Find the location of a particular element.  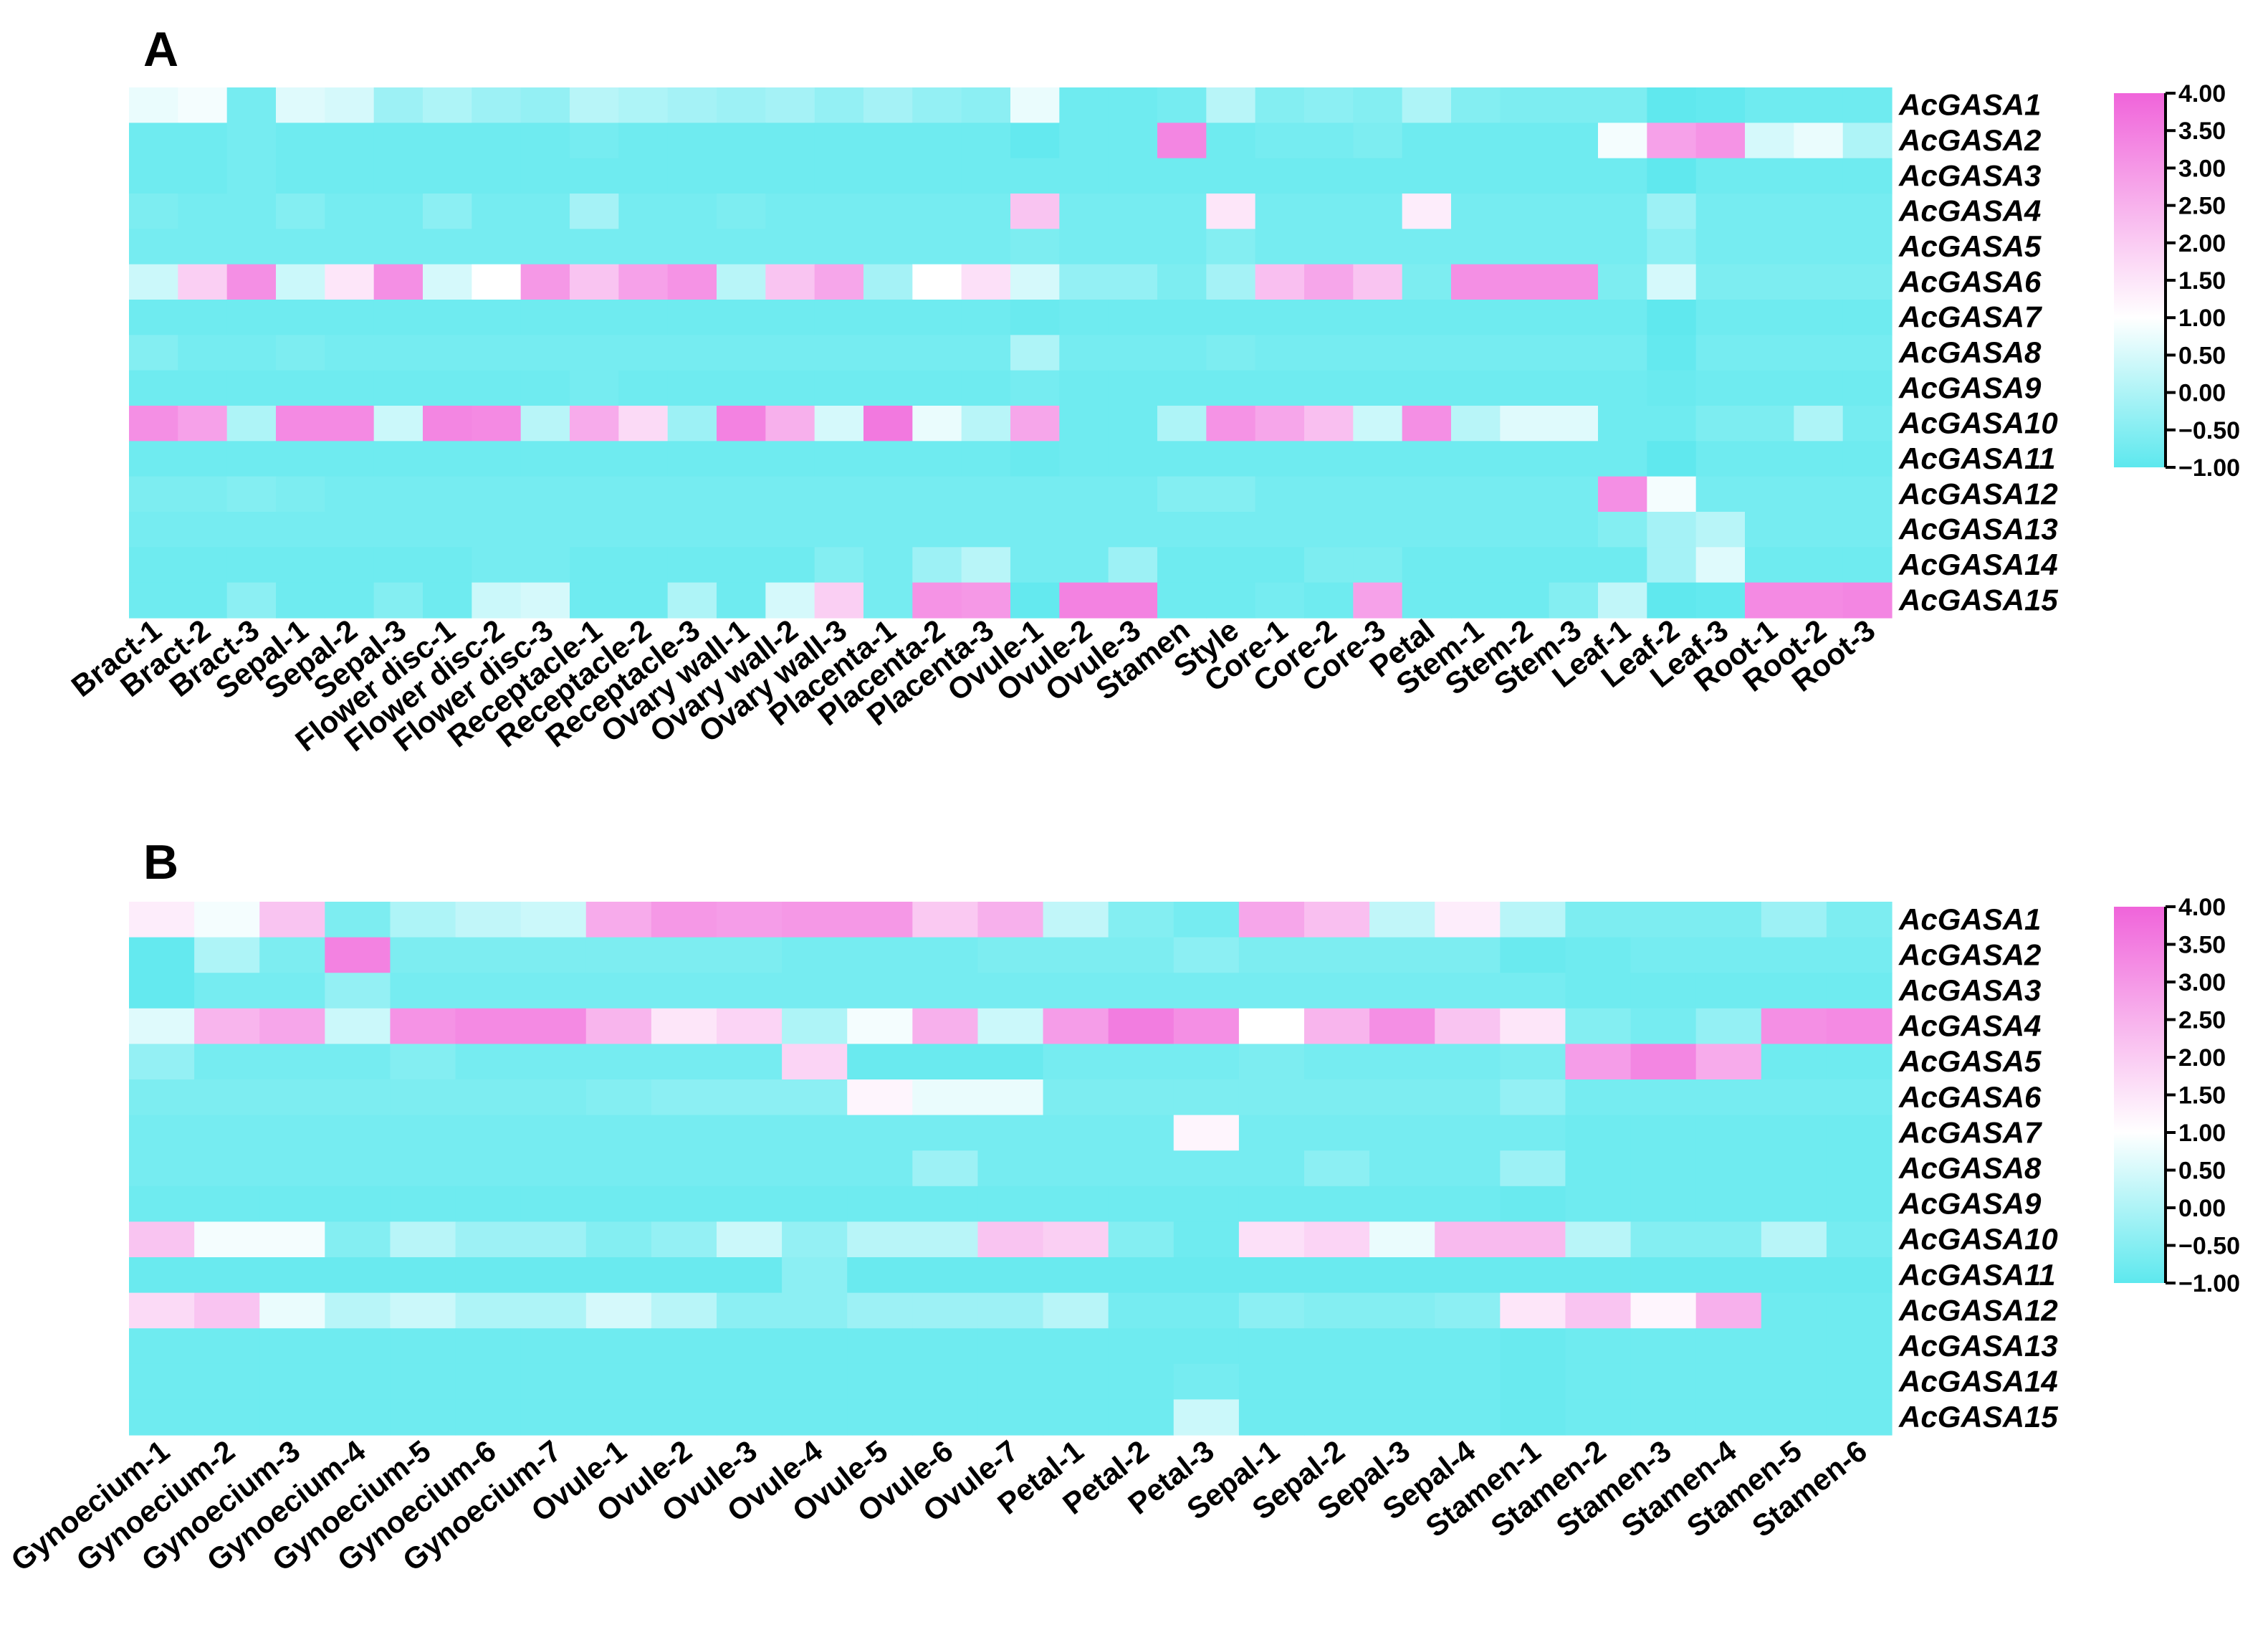

colorbar-tick-label: 0.50 is located at coordinates (2202, 355).